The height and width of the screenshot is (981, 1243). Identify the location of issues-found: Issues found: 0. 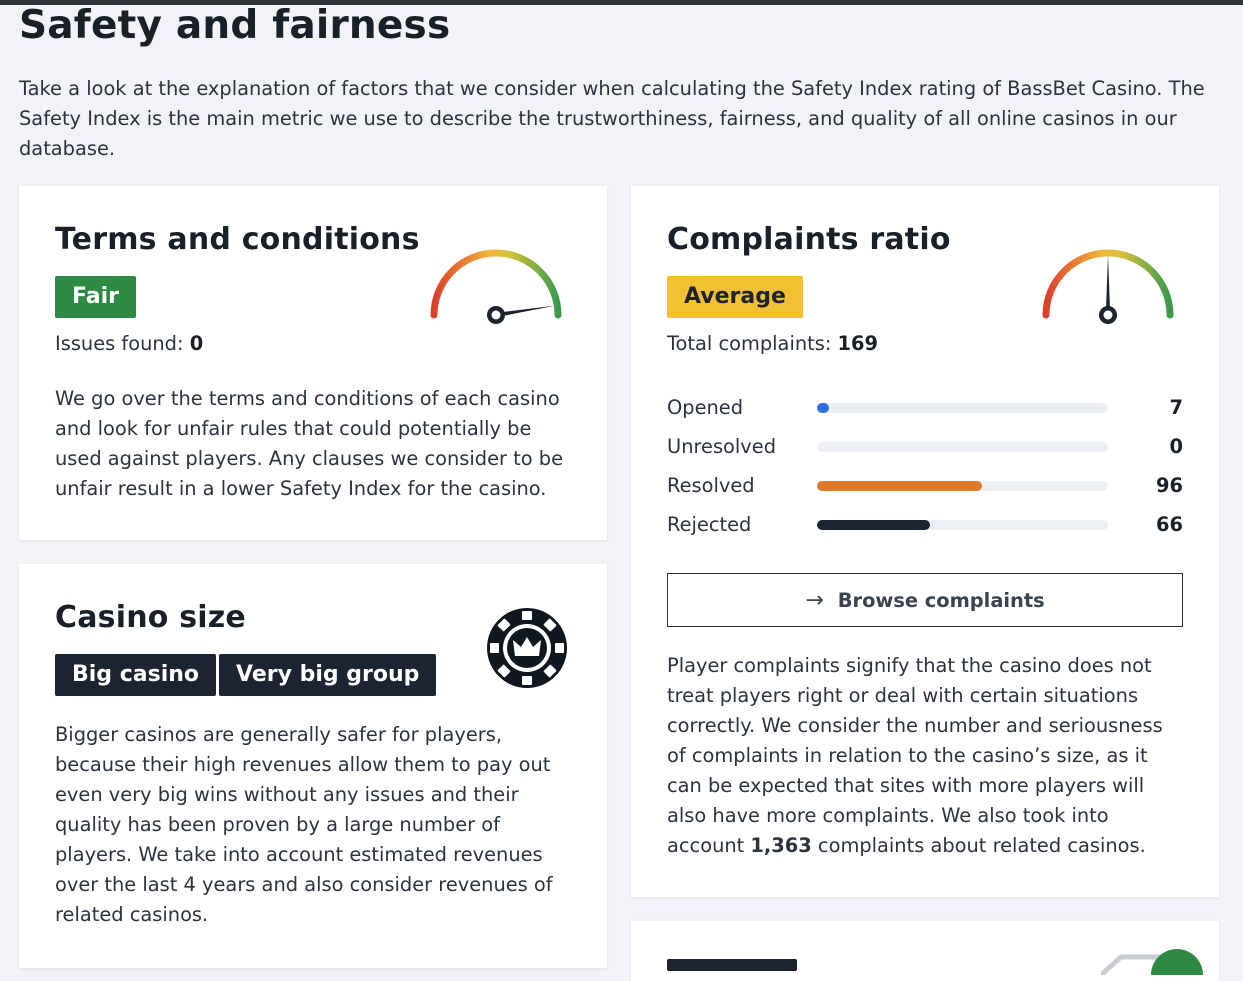
(129, 343).